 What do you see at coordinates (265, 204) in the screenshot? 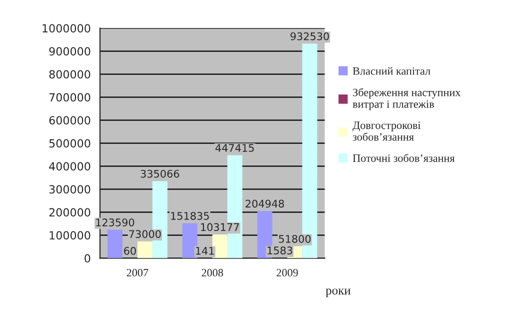
I see `data-label: 204948` at bounding box center [265, 204].